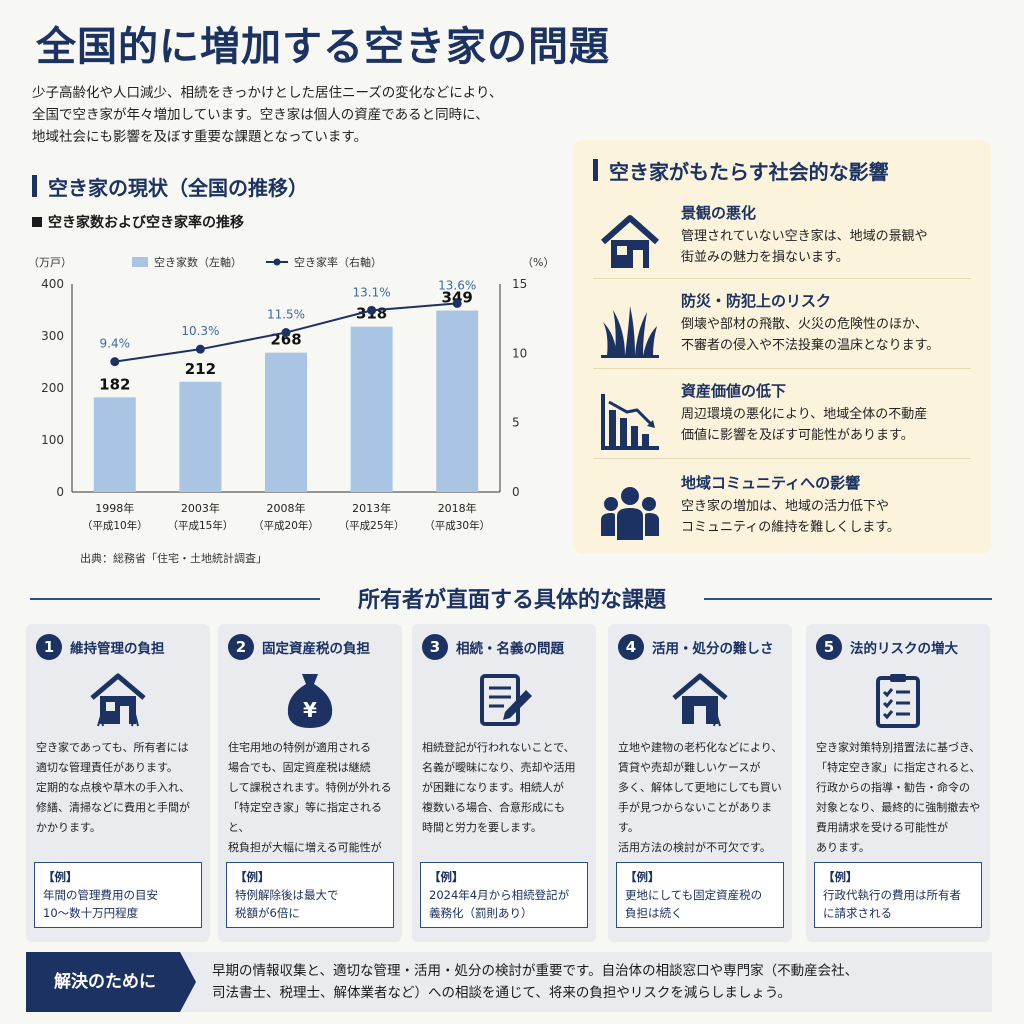  What do you see at coordinates (631, 647) in the screenshot?
I see `issue-number: 4` at bounding box center [631, 647].